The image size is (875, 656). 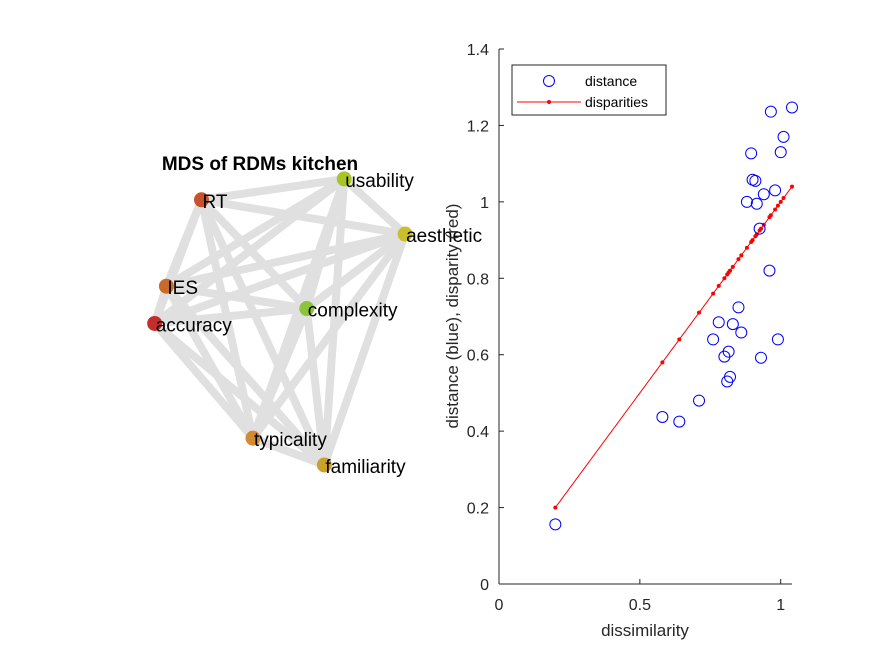 What do you see at coordinates (254, 254) in the screenshot?
I see `mds-edge-RT-complexity` at bounding box center [254, 254].